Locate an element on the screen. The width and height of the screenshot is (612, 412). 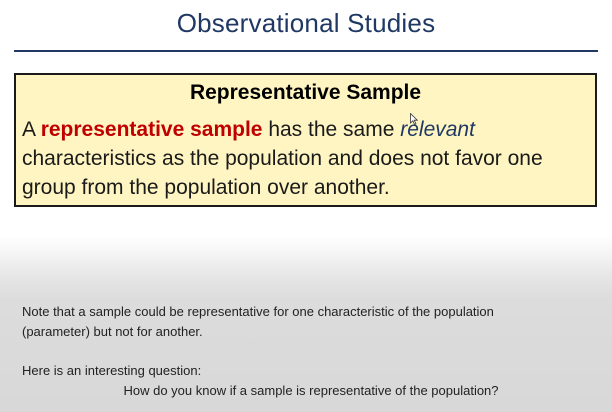
slide-title: Observational Studies is located at coordinates (306, 23).